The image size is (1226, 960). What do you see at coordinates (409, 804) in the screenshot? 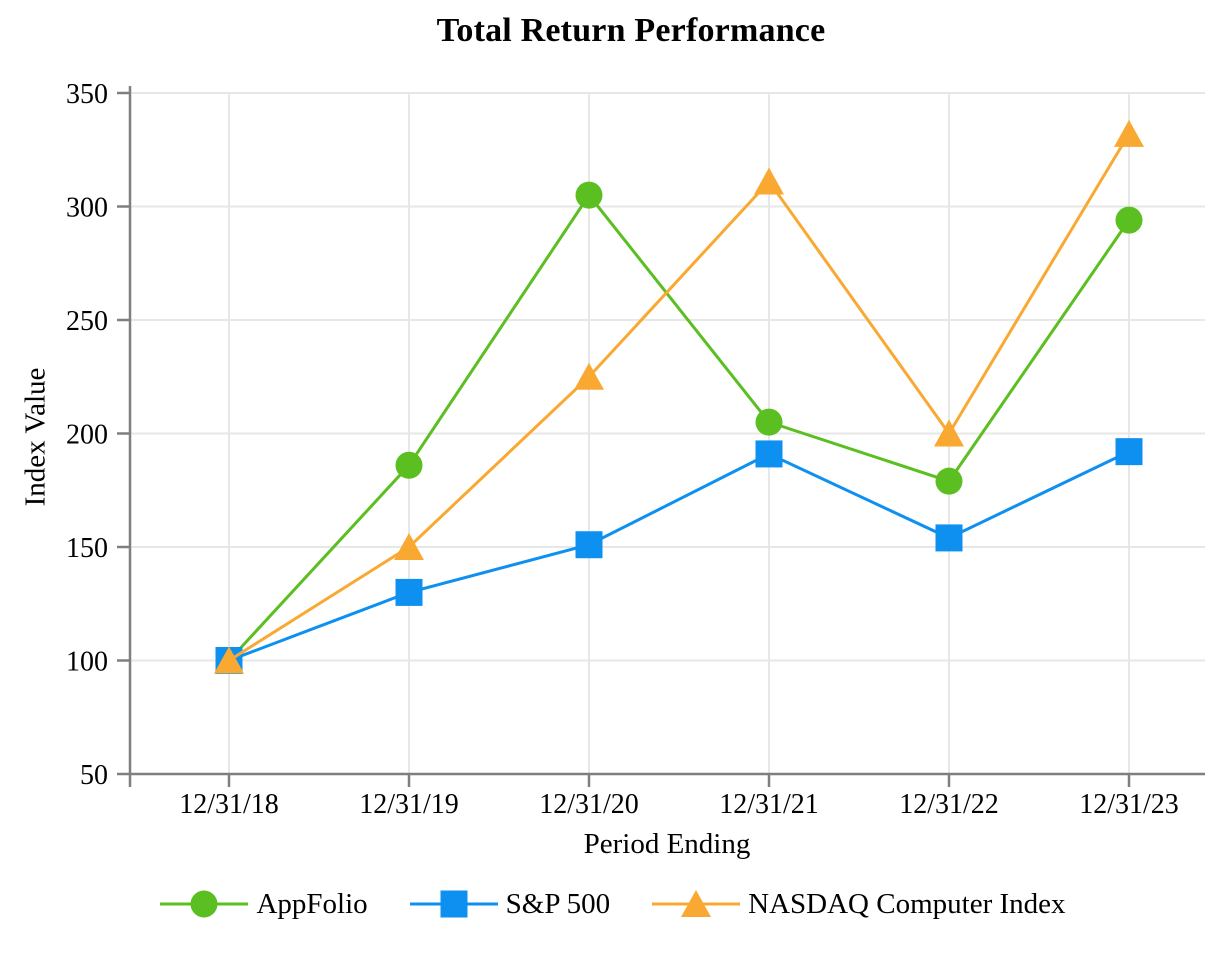
I see `x-tick-label: 12/31/19` at bounding box center [409, 804].